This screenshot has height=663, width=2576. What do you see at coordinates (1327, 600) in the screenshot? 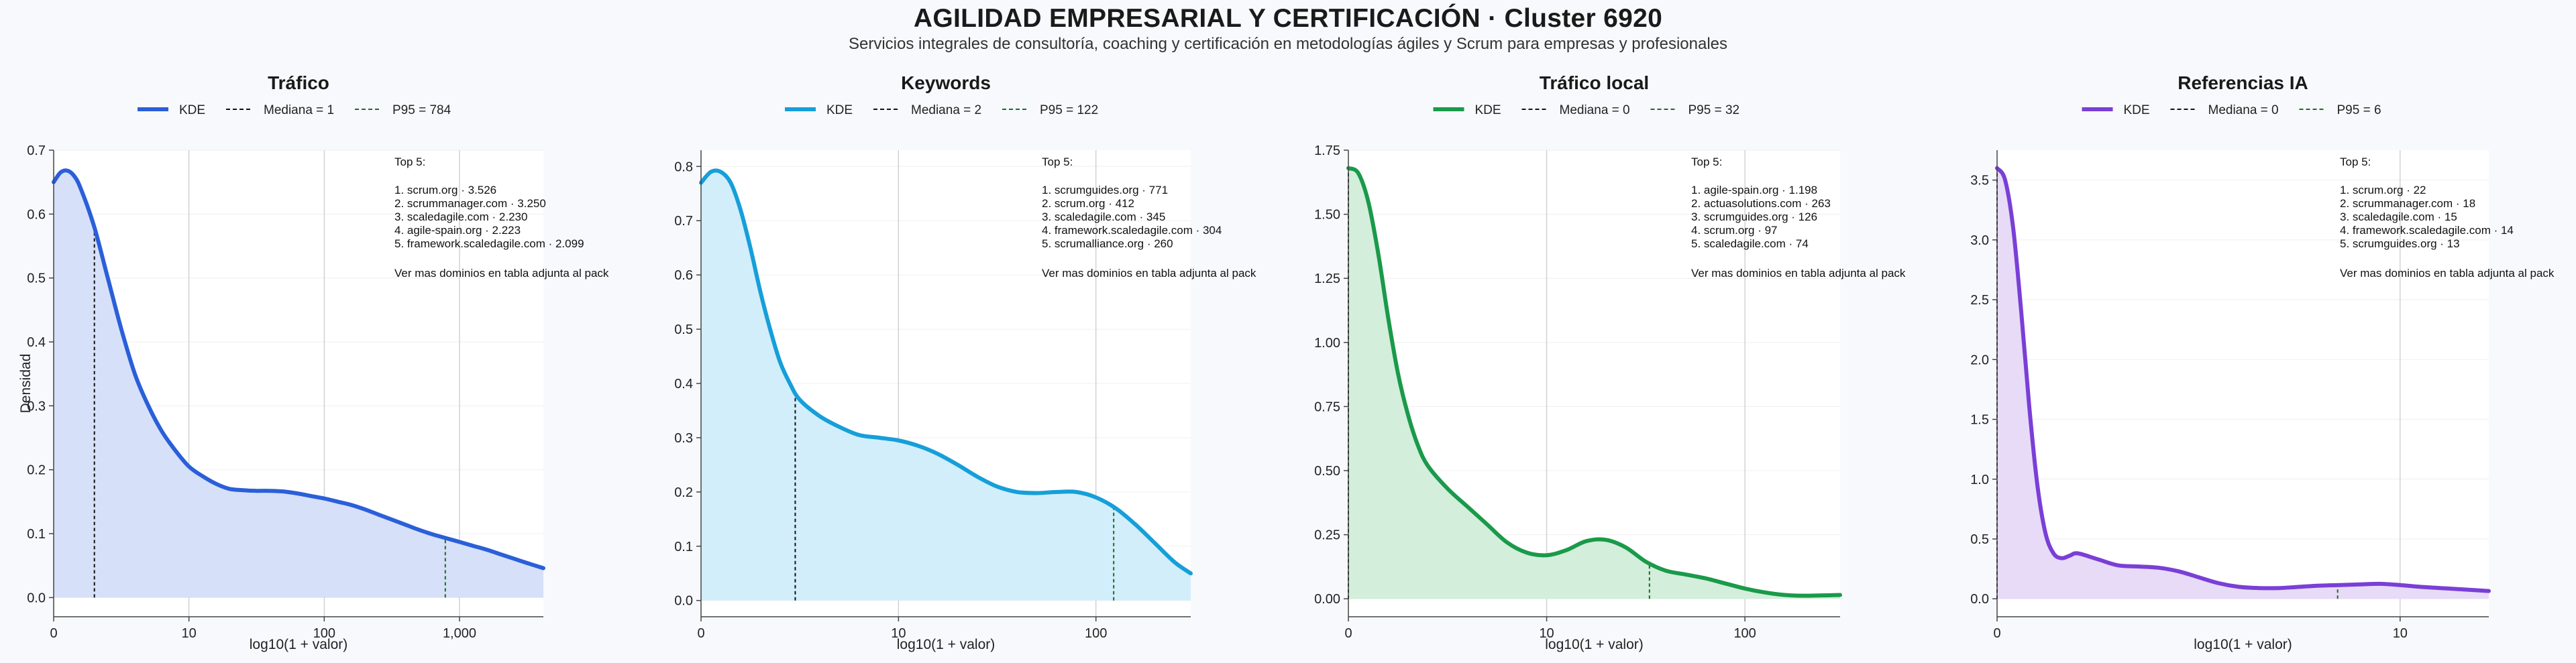
I see `y-tick-label: 0.00` at bounding box center [1327, 600].